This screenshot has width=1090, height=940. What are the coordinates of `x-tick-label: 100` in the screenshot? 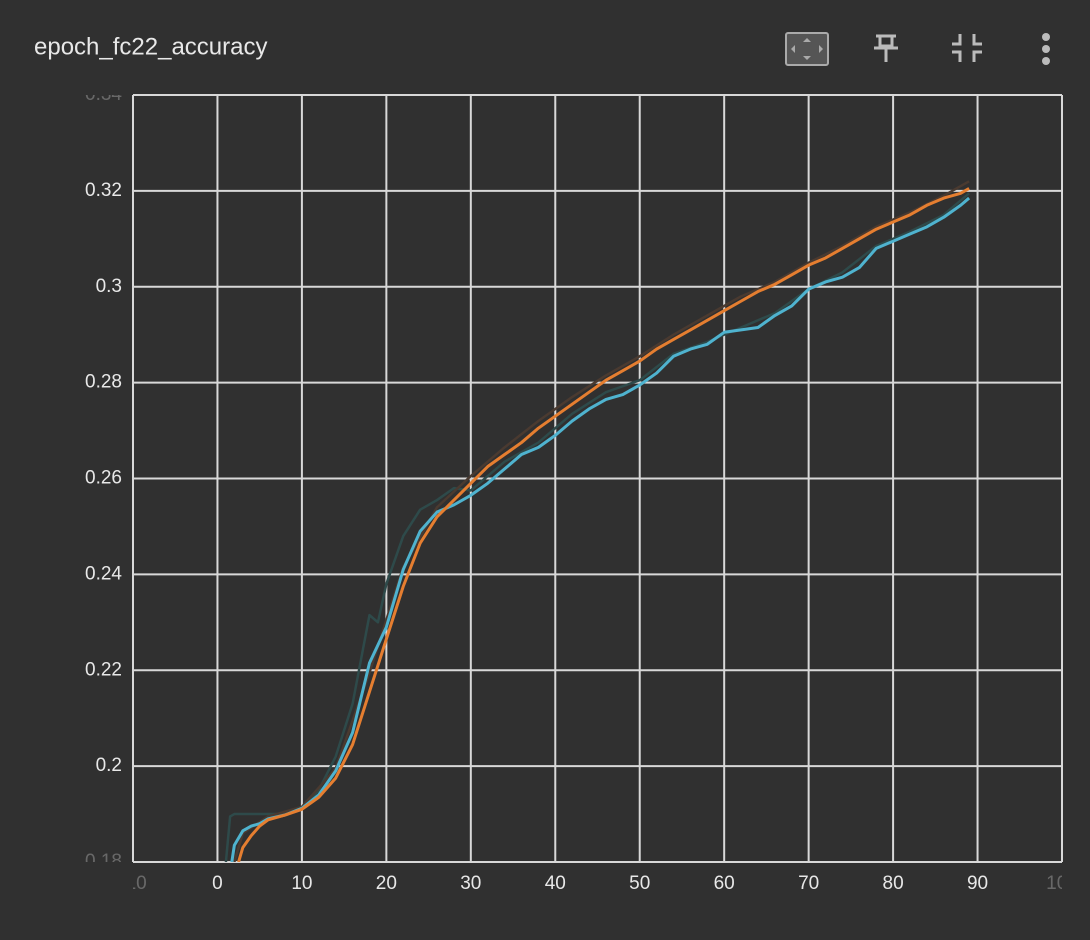 It's located at (1062, 883).